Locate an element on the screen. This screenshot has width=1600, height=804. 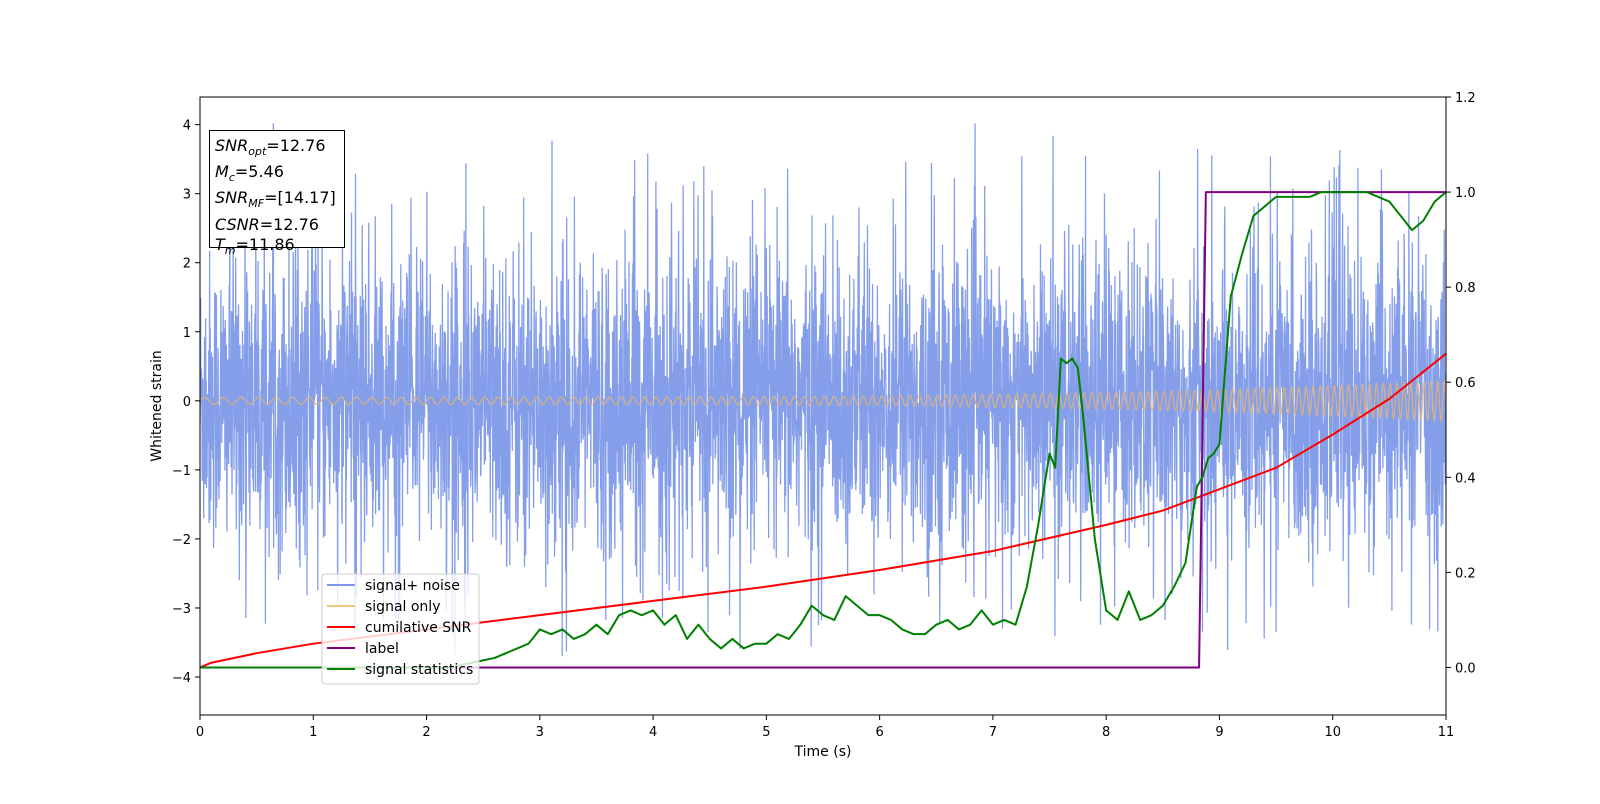
x-tick-label: 11 is located at coordinates (1446, 732).